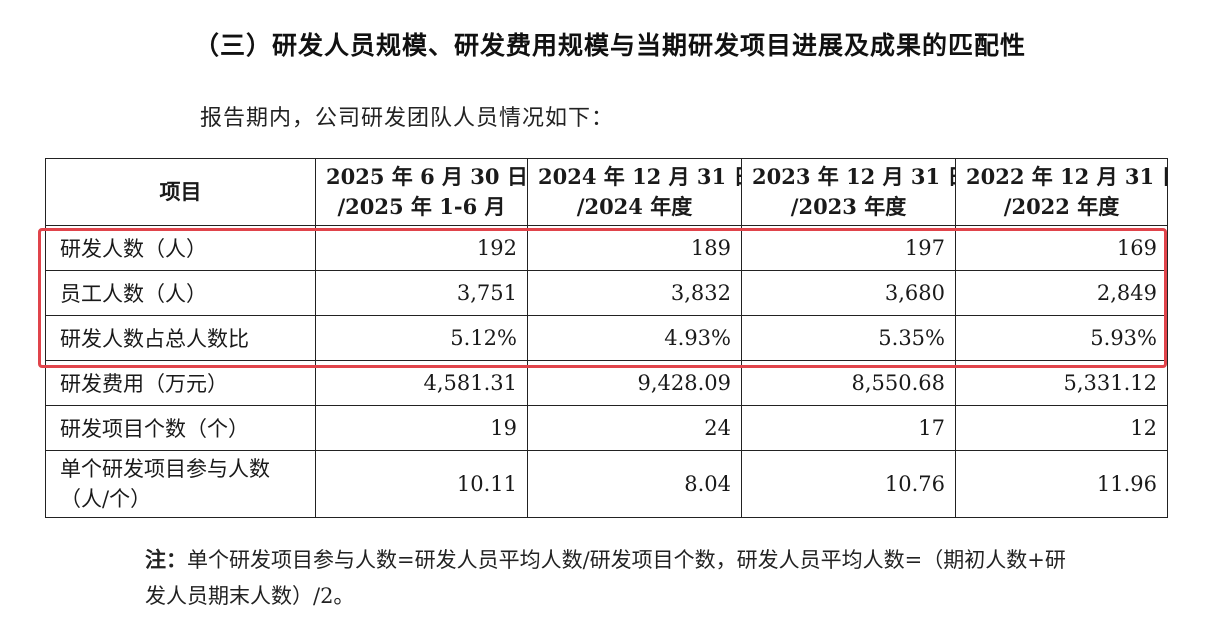 The image size is (1220, 636). I want to click on header-2024: 2024 年 12 月 31 日/2024 年度, so click(634, 192).